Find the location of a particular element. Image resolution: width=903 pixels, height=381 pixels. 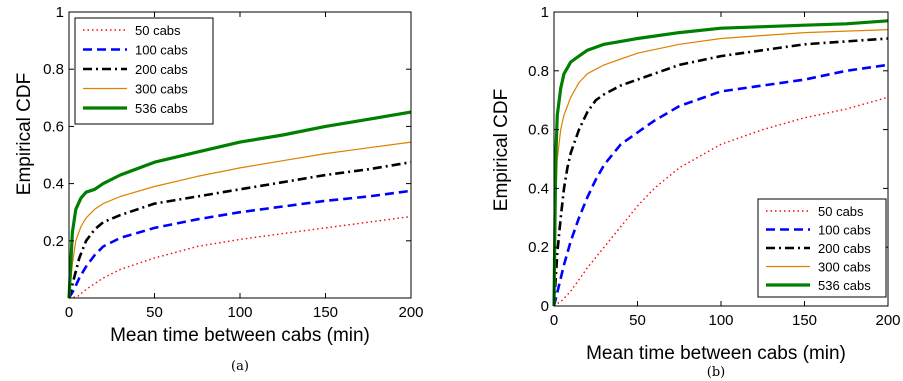

y-tick-label: 0 is located at coordinates (545, 306).